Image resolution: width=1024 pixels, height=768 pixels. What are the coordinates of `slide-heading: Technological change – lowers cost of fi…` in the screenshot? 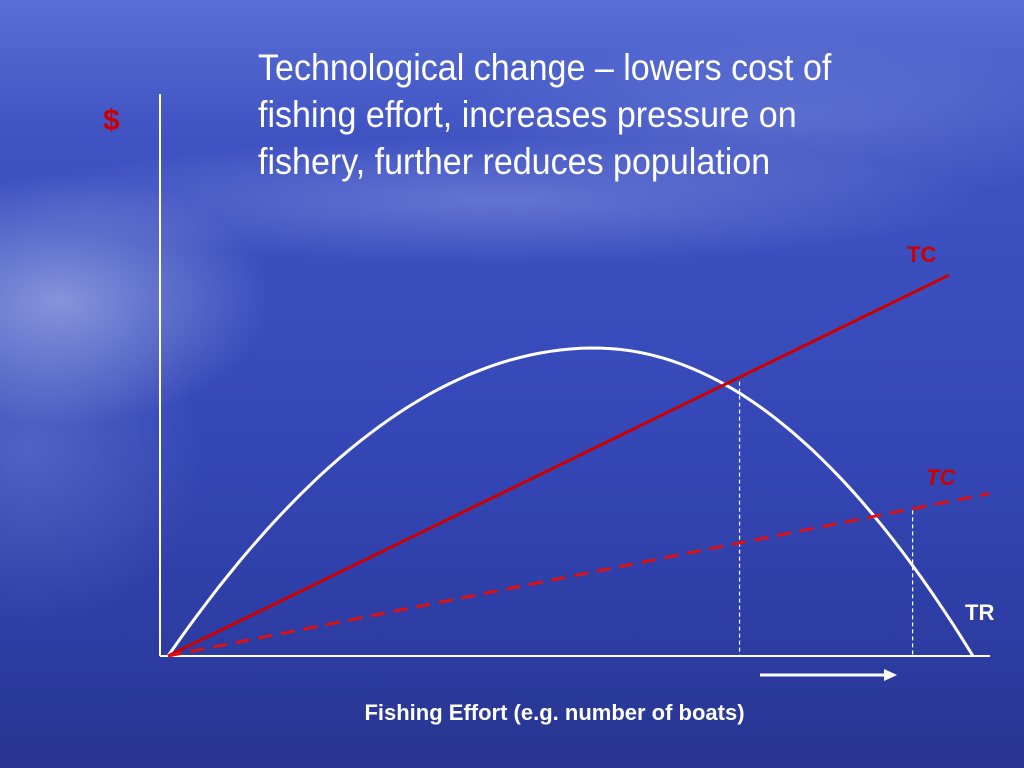 It's located at (545, 114).